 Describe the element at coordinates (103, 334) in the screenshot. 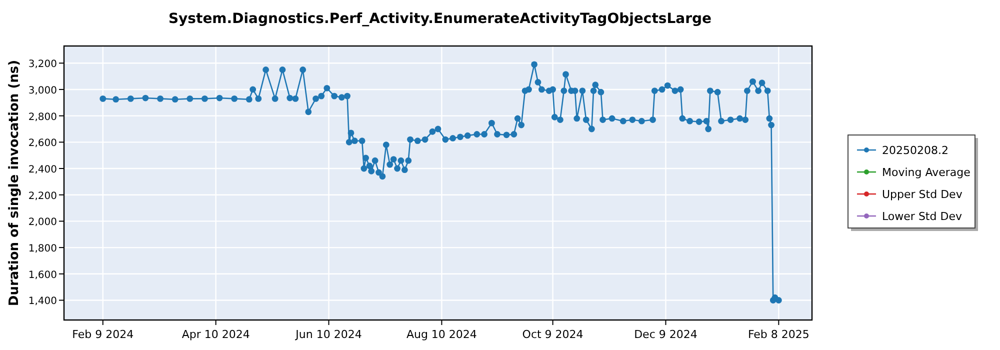

I see `x-tick-label: Feb 9 2024` at that location.